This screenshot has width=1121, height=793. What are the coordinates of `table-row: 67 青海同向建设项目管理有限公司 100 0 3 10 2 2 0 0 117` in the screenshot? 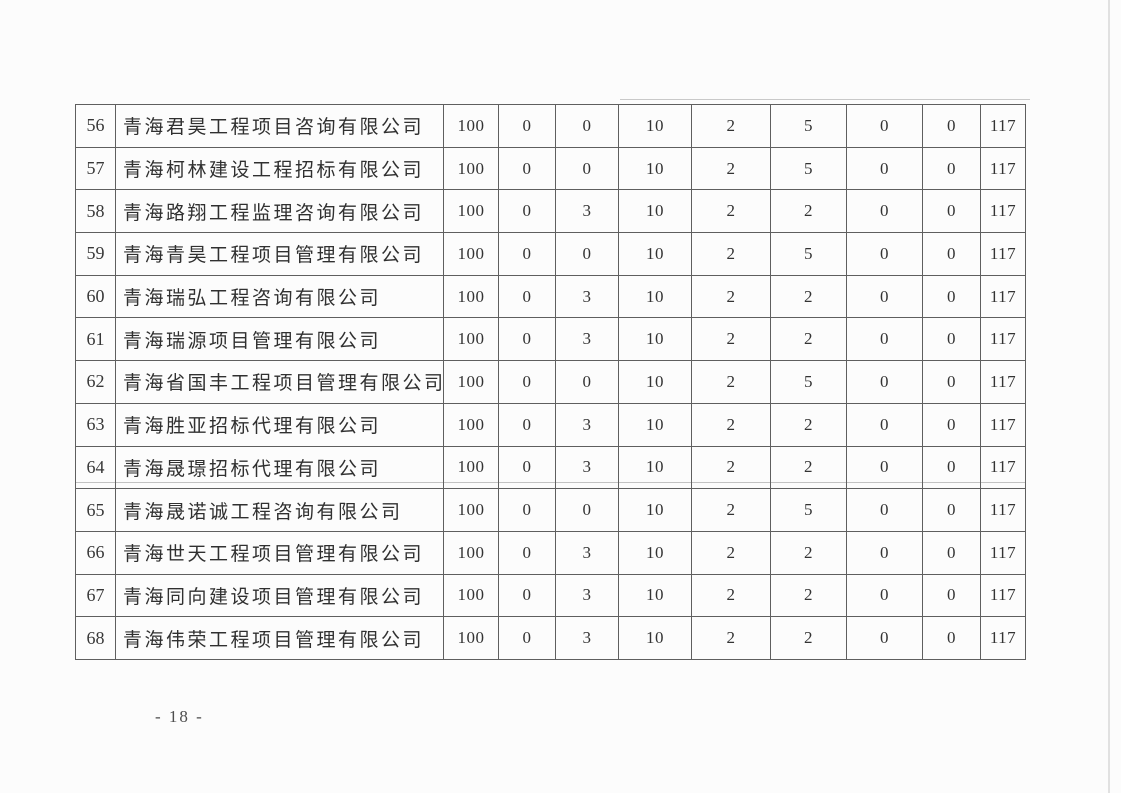 It's located at (550, 595).